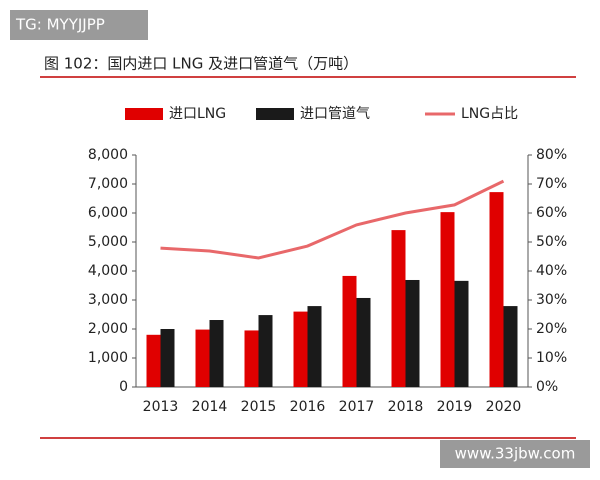 The image size is (600, 480). I want to click on legend-label: 进口LNG, so click(197, 114).